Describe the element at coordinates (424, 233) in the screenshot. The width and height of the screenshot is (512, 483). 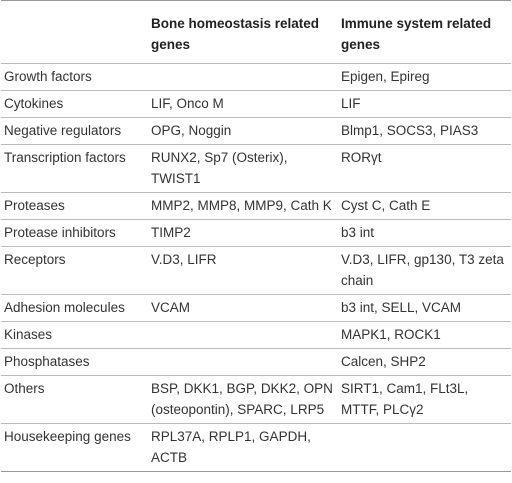
I see `table-cell: b3 int` at that location.